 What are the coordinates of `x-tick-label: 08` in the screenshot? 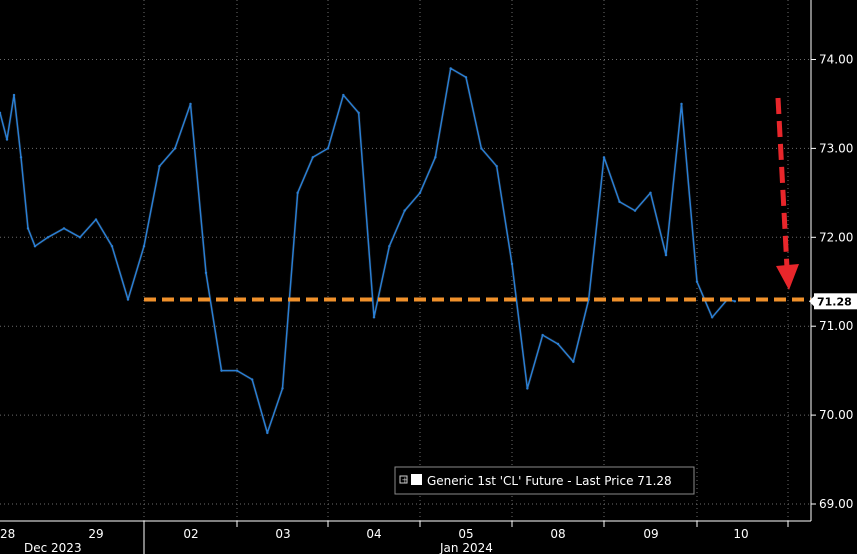 It's located at (557, 534).